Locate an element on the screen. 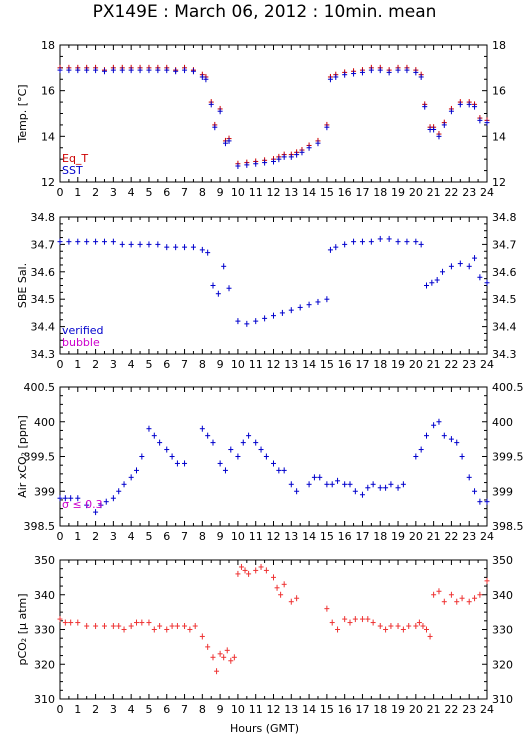 The image size is (529, 739). x-tick-label: 19 is located at coordinates (398, 364).